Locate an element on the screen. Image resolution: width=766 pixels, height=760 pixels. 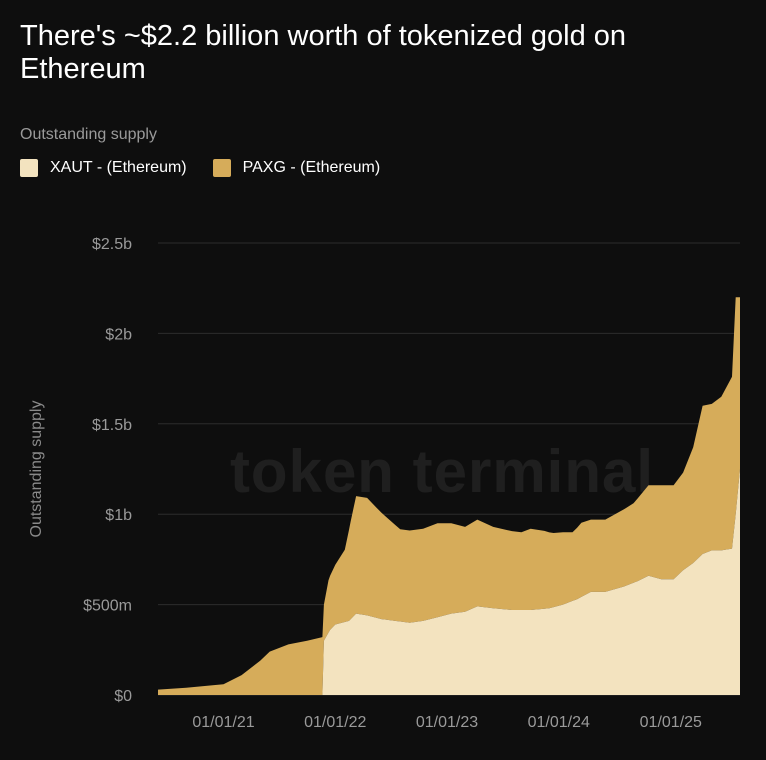
y-tick-label: $2.5b is located at coordinates (112, 244).